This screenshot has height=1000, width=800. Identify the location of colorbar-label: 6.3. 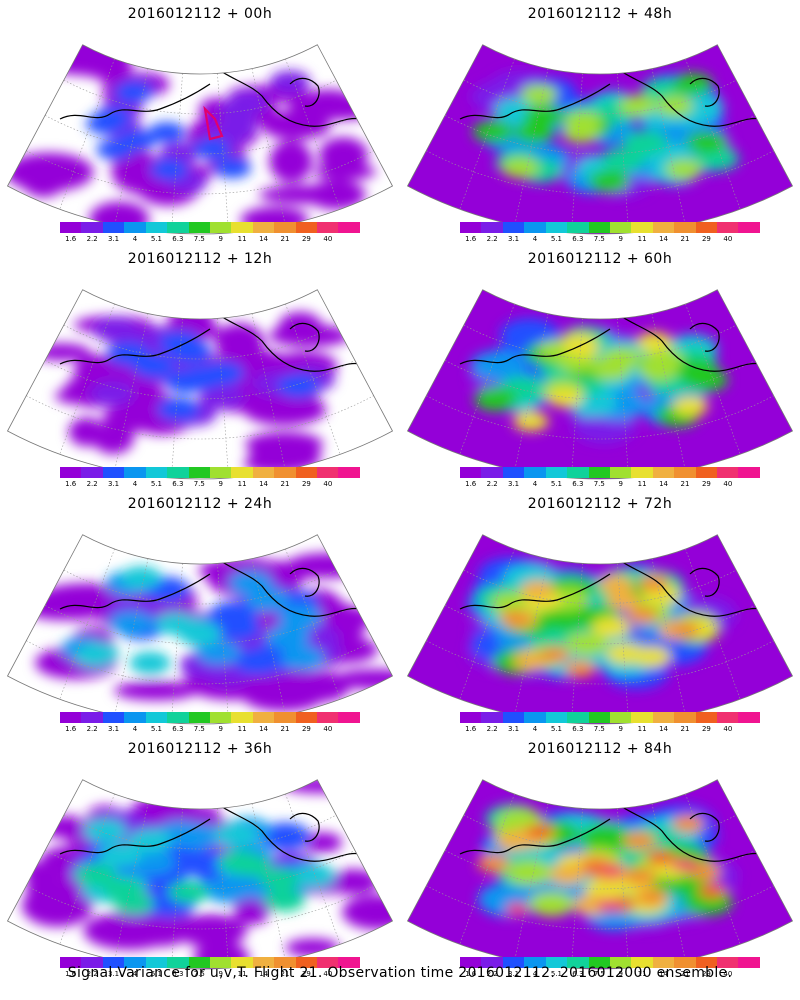
(178, 729).